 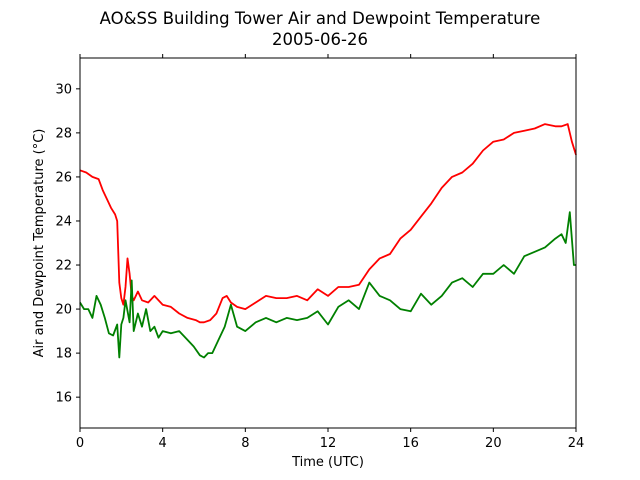 What do you see at coordinates (328, 443) in the screenshot?
I see `x-tick-label: 12` at bounding box center [328, 443].